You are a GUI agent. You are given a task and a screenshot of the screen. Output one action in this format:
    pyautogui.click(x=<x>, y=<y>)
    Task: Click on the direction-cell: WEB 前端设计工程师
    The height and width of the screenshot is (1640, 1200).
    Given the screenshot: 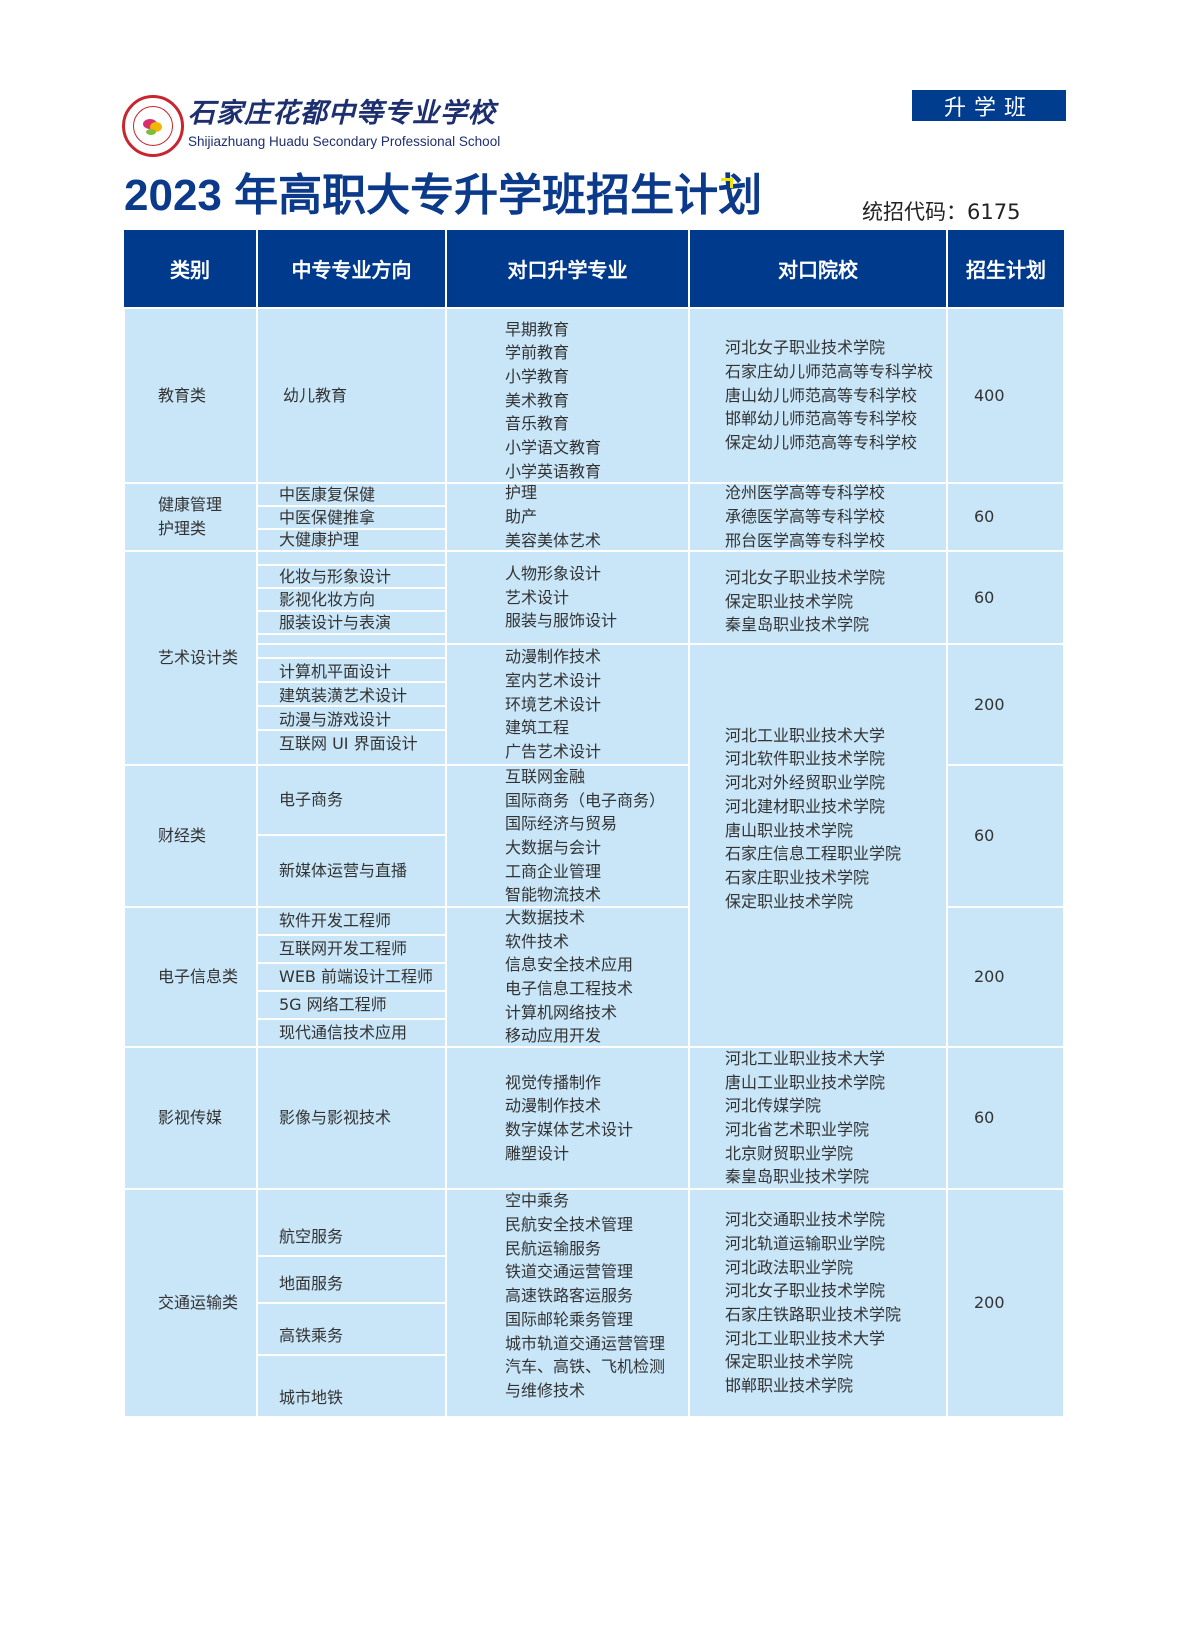 What is the action you would take?
    pyautogui.click(x=351, y=977)
    